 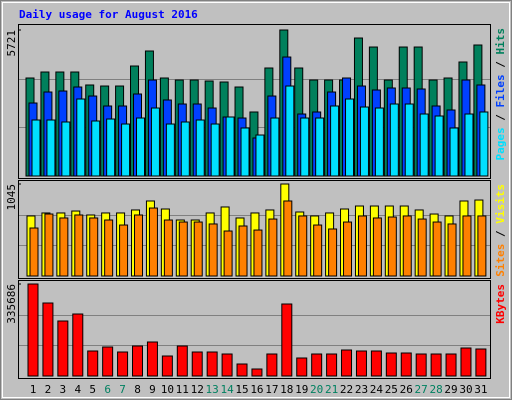 I want to click on x-tick-label: 15, so click(x=241, y=389).